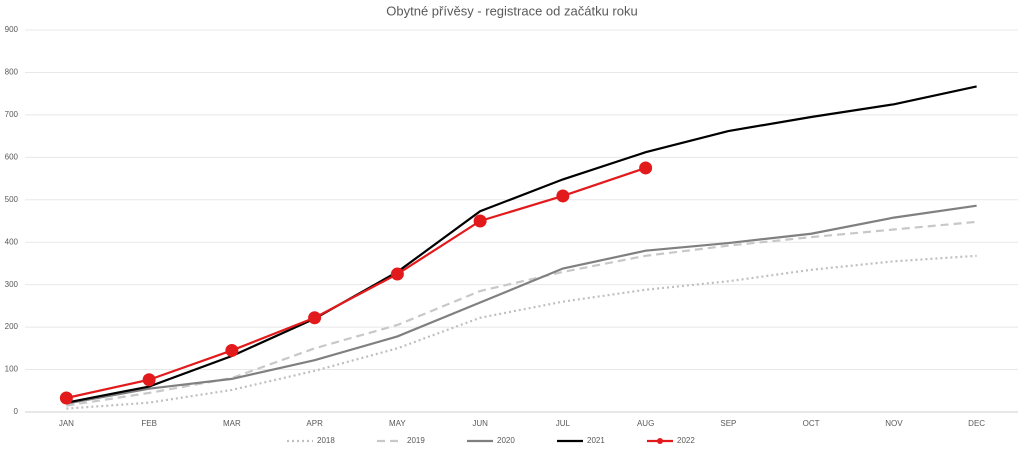 The image size is (1024, 450). Describe the element at coordinates (12, 284) in the screenshot. I see `y-tick-label: 300` at that location.